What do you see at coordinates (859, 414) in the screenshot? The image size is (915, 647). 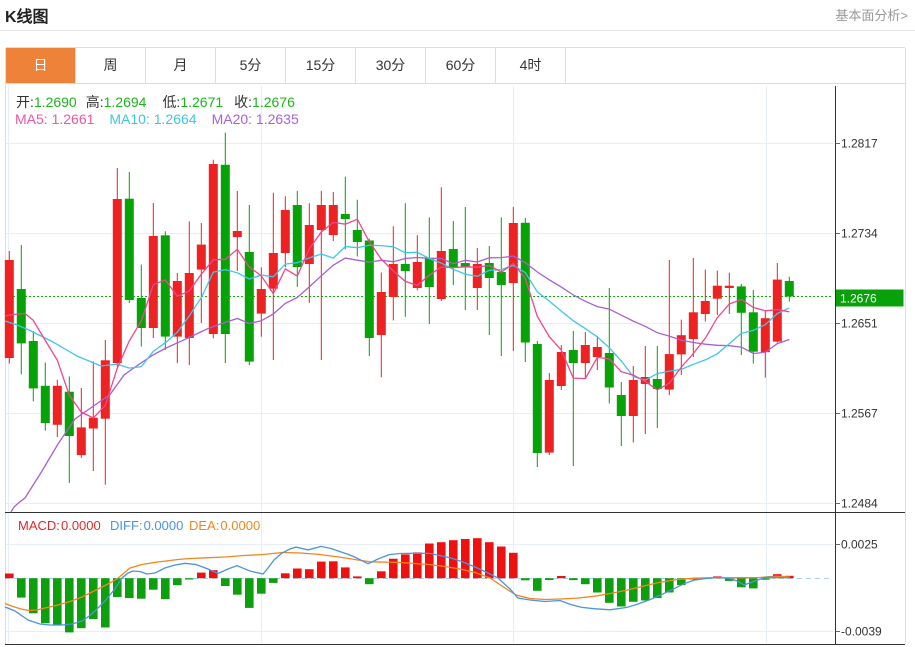 I see `svg-text: 1.2567` at bounding box center [859, 414].